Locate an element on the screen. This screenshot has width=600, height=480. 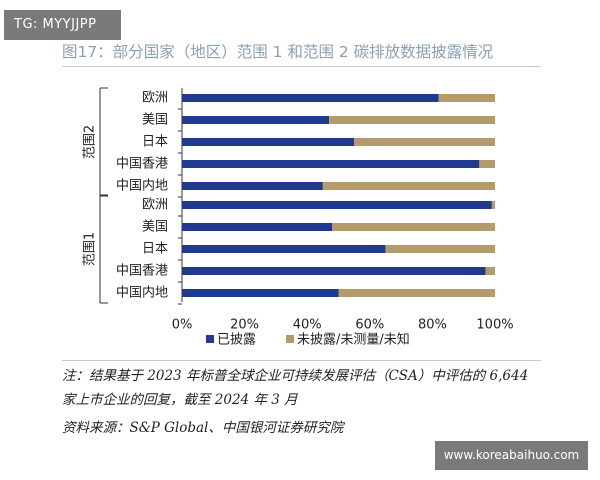
x-tick-label: 60% is located at coordinates (369, 325).